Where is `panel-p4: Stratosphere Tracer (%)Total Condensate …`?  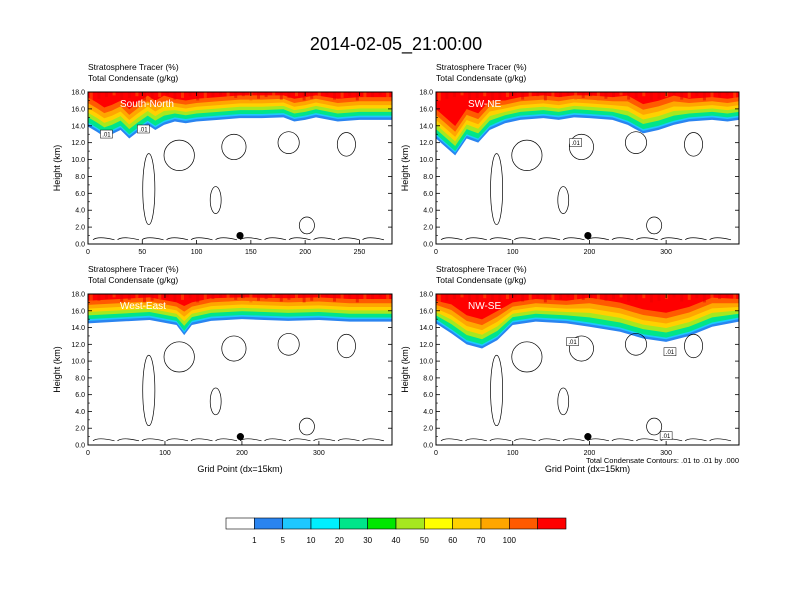
panel-p4: Stratosphere Tracer (%)Total Condensate … is located at coordinates (570, 369).